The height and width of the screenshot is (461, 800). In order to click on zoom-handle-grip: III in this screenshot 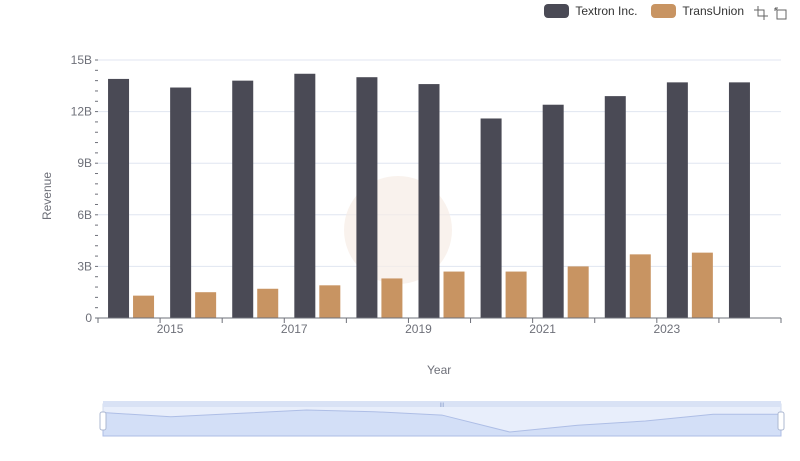, I will do `click(441, 406)`.